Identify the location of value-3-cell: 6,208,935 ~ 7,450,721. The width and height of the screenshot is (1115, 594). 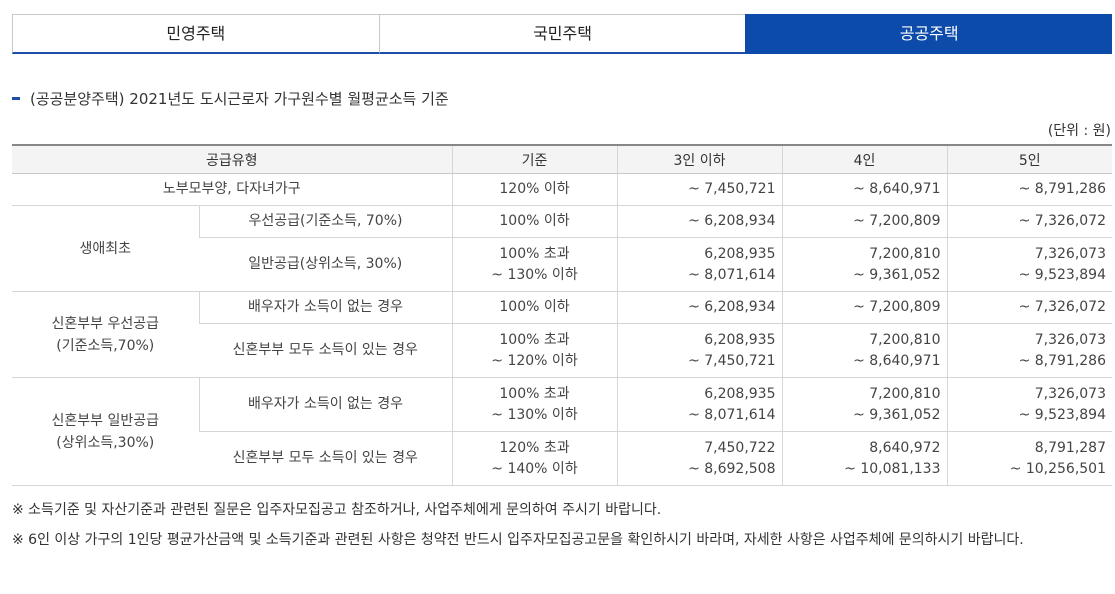
(699, 350).